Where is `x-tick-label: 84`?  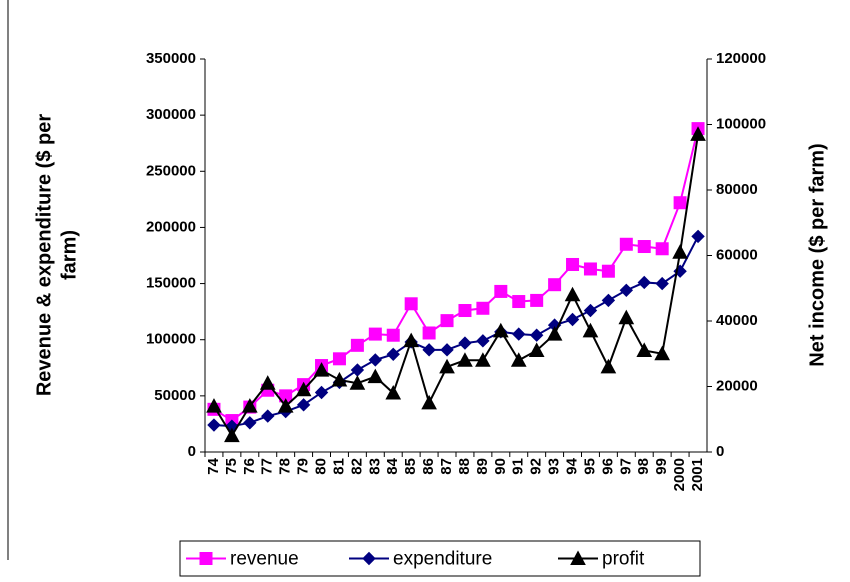 x-tick-label: 84 is located at coordinates (392, 465).